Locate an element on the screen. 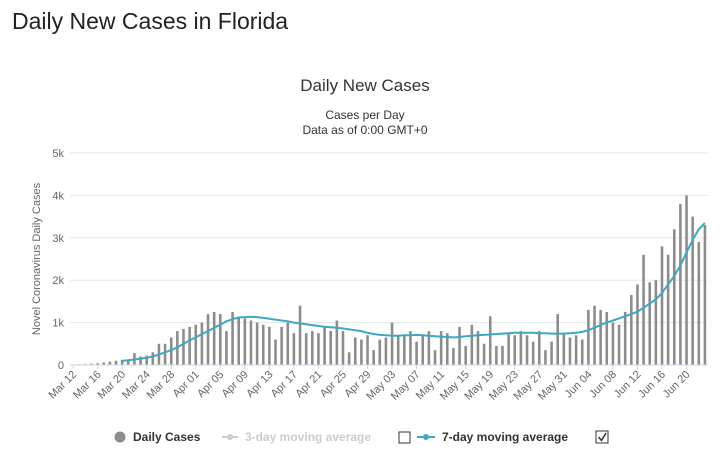  legend-item-daily-cases: Daily Cases is located at coordinates (157, 437).